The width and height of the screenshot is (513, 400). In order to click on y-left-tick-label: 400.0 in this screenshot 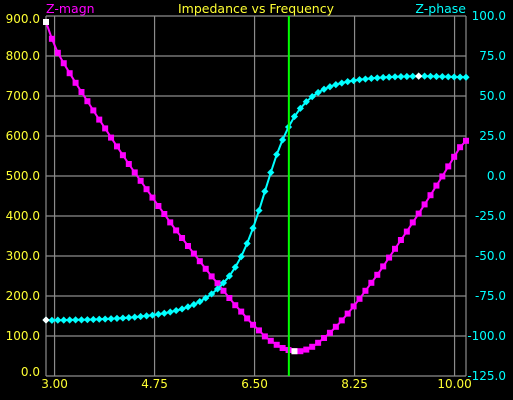, I will do `click(23, 216)`.